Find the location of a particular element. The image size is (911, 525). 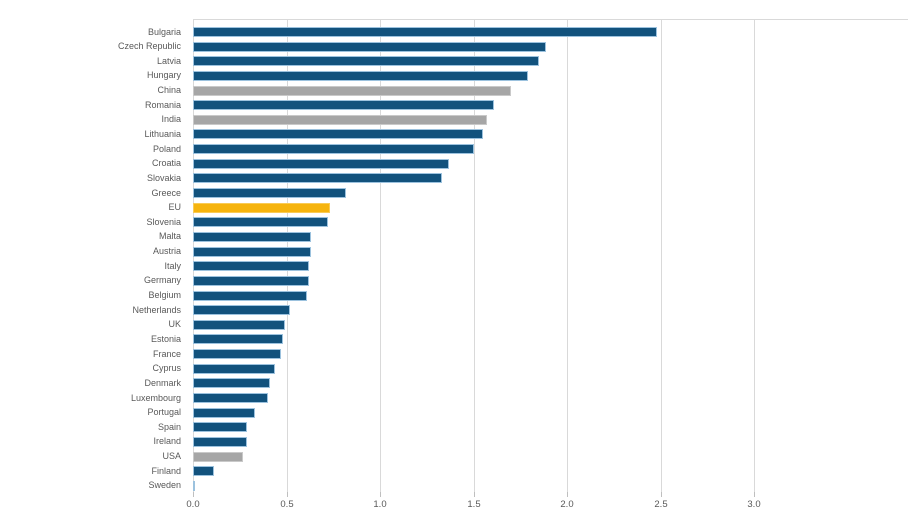

bar-latvia is located at coordinates (366, 61).